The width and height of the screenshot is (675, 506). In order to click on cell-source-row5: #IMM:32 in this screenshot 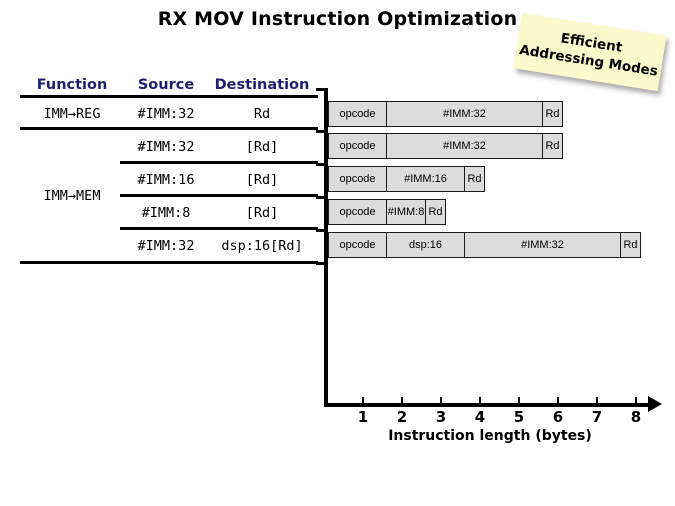, I will do `click(166, 246)`.